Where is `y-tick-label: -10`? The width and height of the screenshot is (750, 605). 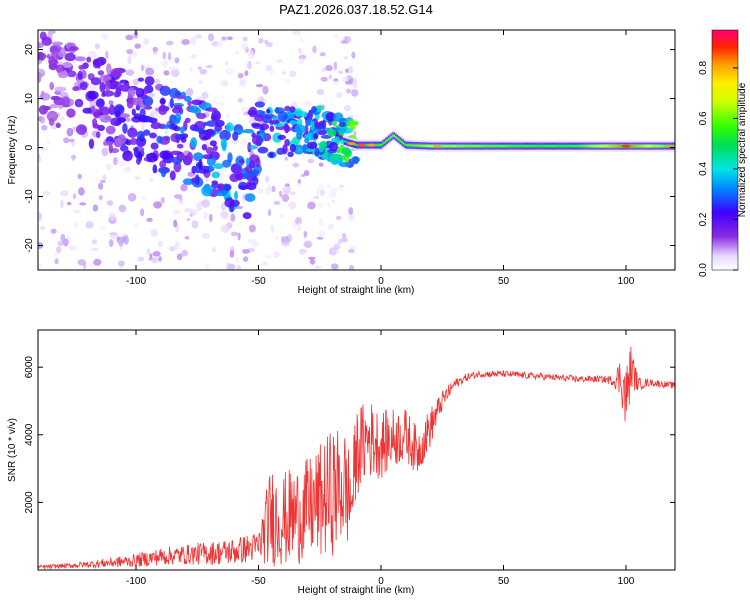 y-tick-label: -10 is located at coordinates (29, 196).